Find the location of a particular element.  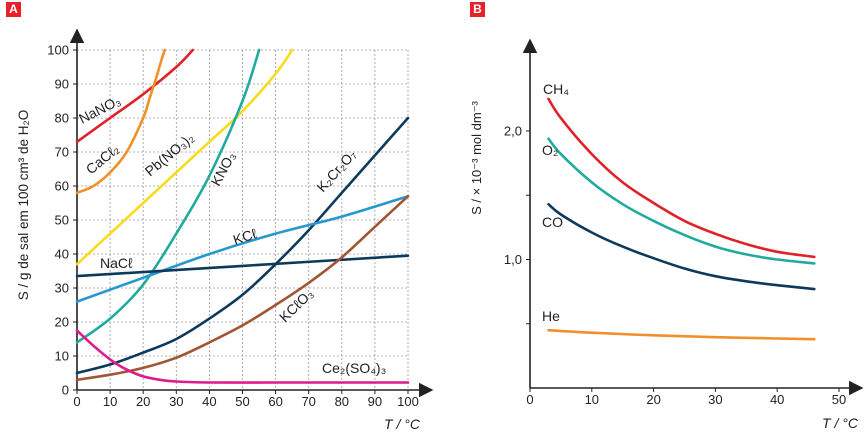

series-line-cac is located at coordinates (120, 121).